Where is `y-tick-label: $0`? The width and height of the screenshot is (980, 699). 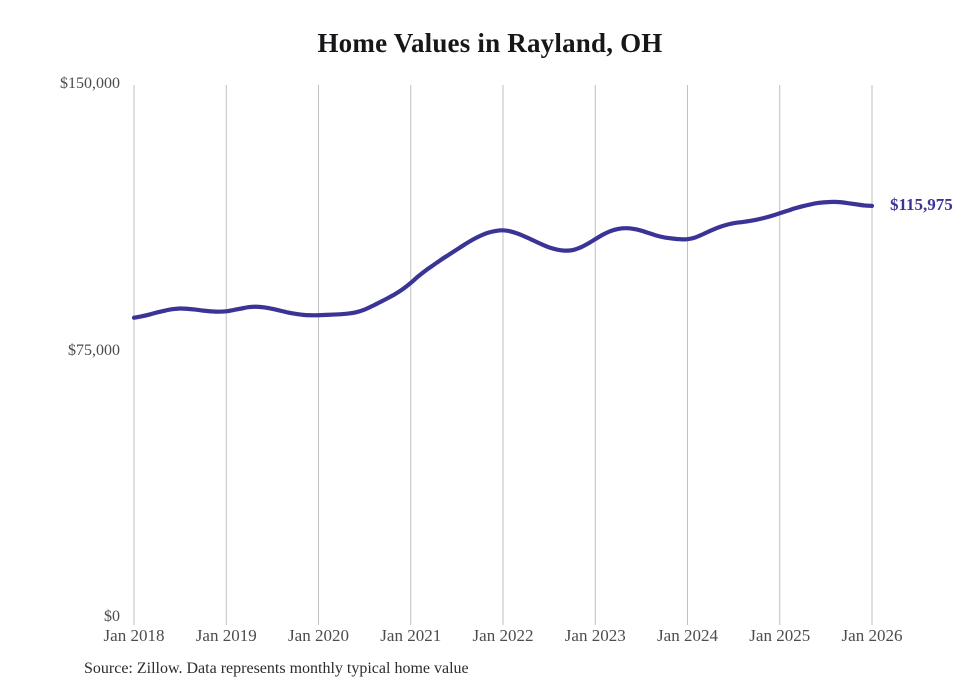 y-tick-label: $0 is located at coordinates (112, 616).